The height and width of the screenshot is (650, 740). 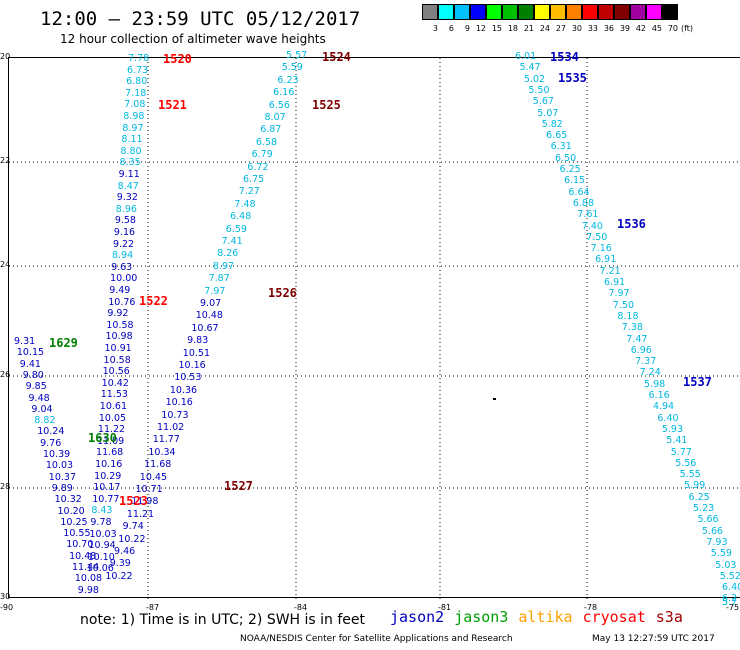 I want to click on wave-height-value: 5.77, so click(x=681, y=452).